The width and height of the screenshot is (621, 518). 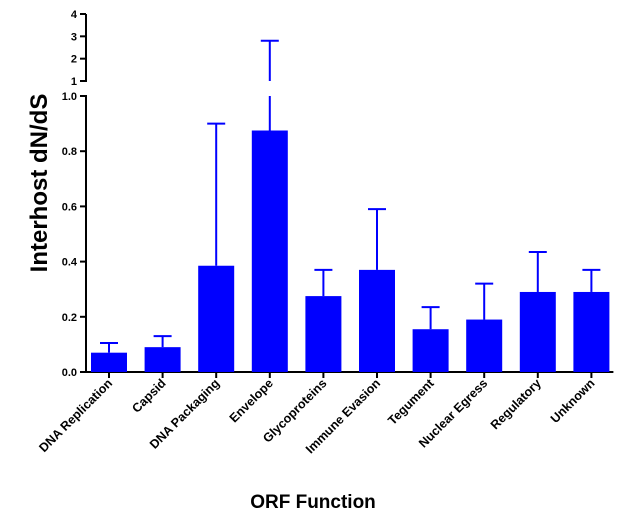 What do you see at coordinates (69, 207) in the screenshot?
I see `y-tick-label: 0.6` at bounding box center [69, 207].